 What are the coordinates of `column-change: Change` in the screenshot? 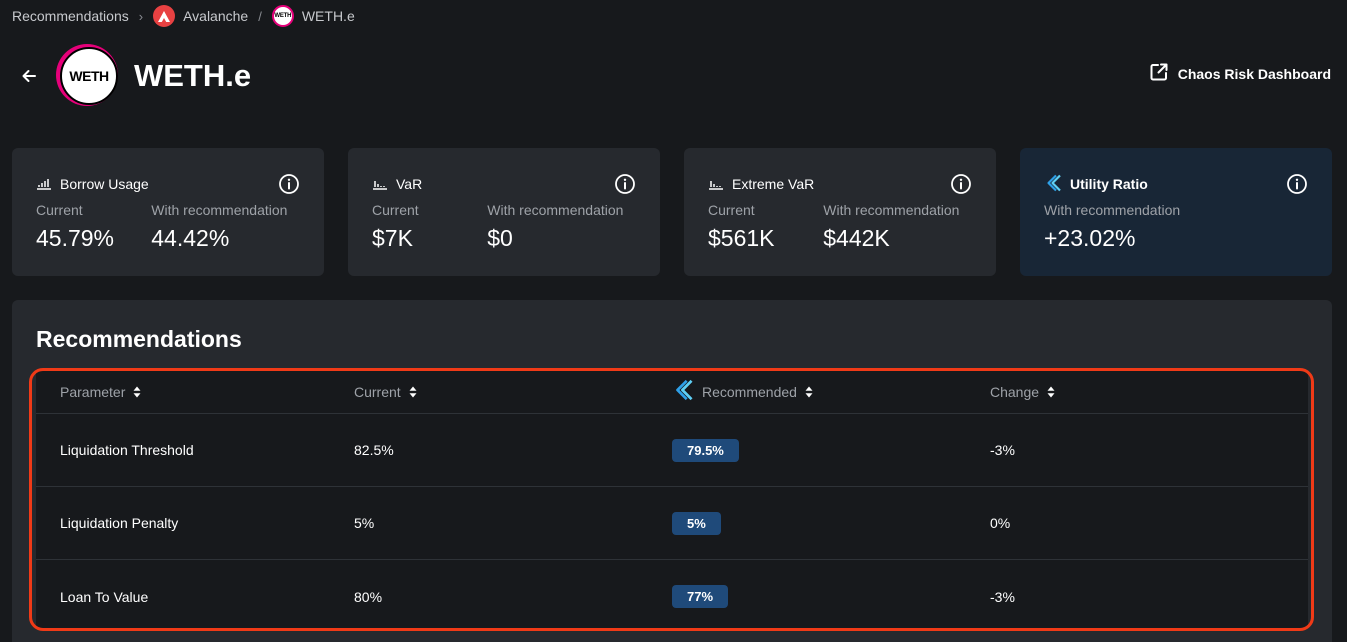 It's located at (1149, 392).